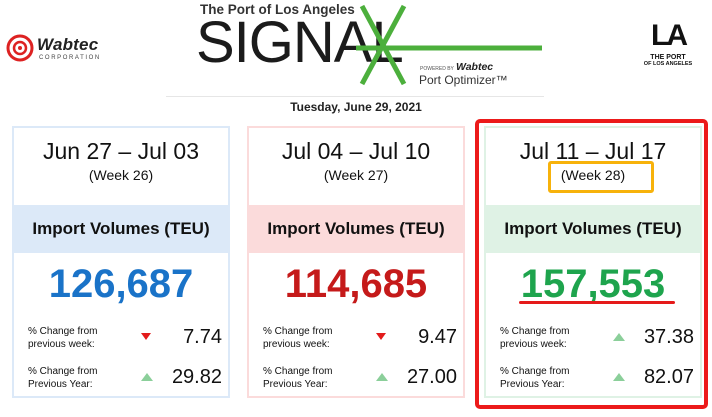 Image resolution: width=712 pixels, height=417 pixels. What do you see at coordinates (121, 175) in the screenshot?
I see `week-label: (Week 26)` at bounding box center [121, 175].